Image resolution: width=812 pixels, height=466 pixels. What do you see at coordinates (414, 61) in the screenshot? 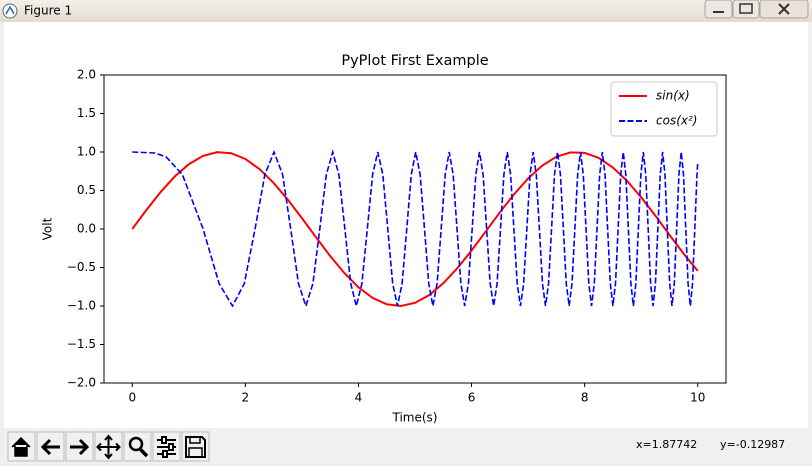
I see `chart-title: PyPlot First Example` at bounding box center [414, 61].